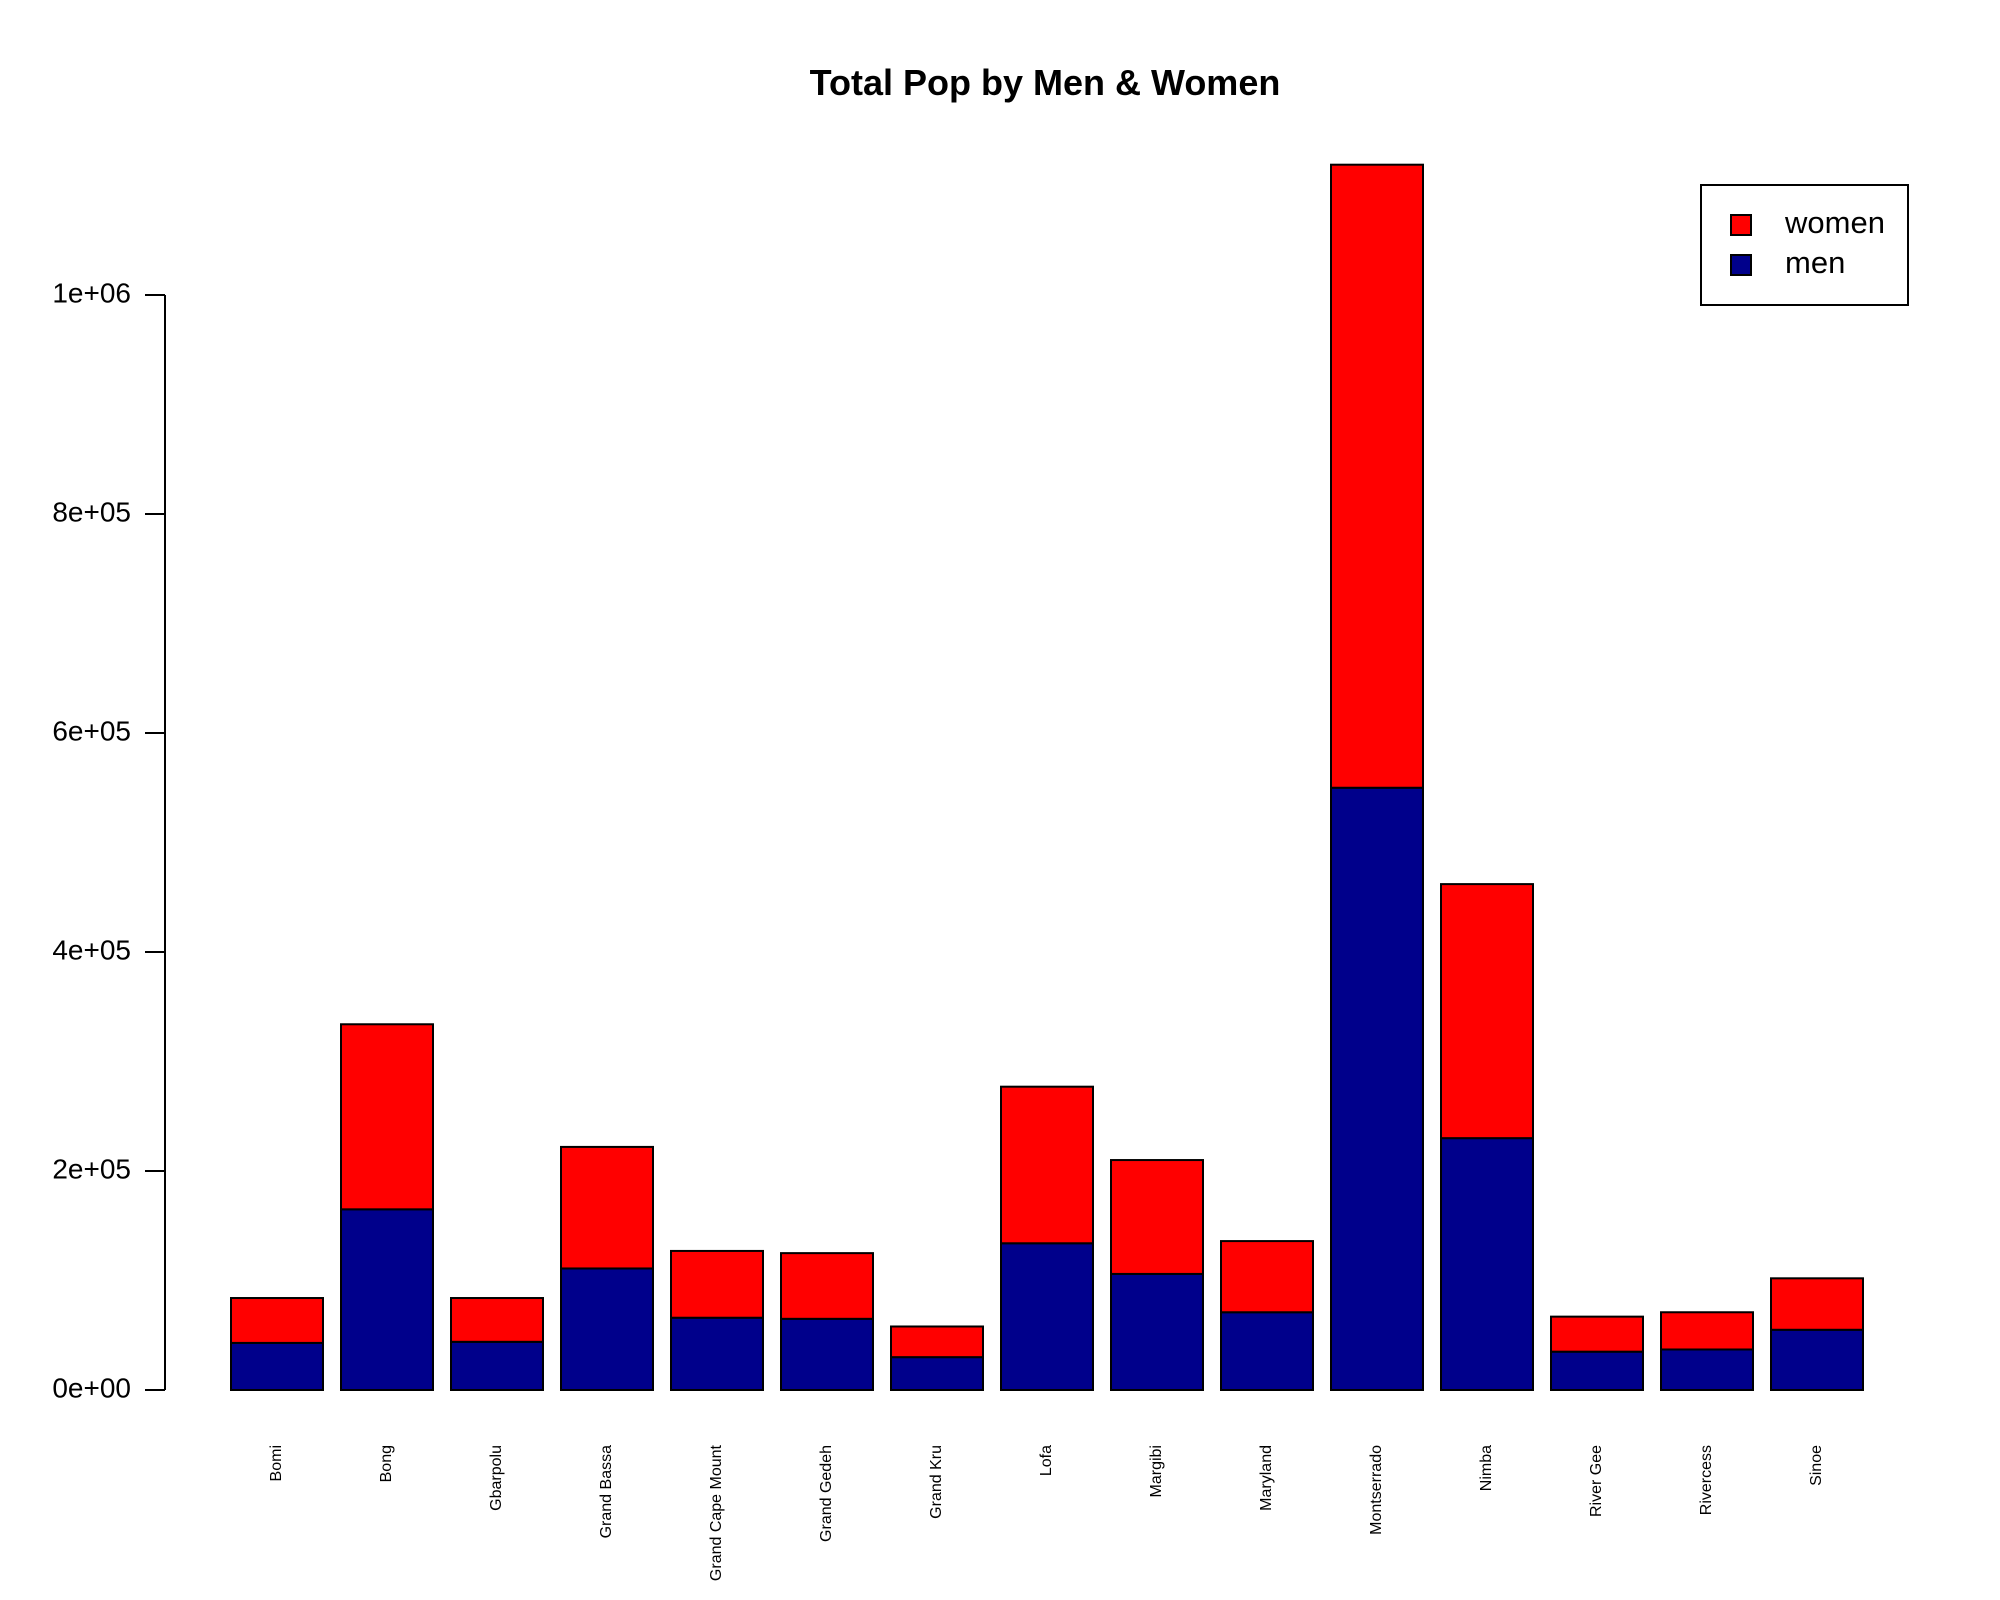 This screenshot has width=2000, height=1600. I want to click on x-tick-label: Bong, so click(386, 1463).